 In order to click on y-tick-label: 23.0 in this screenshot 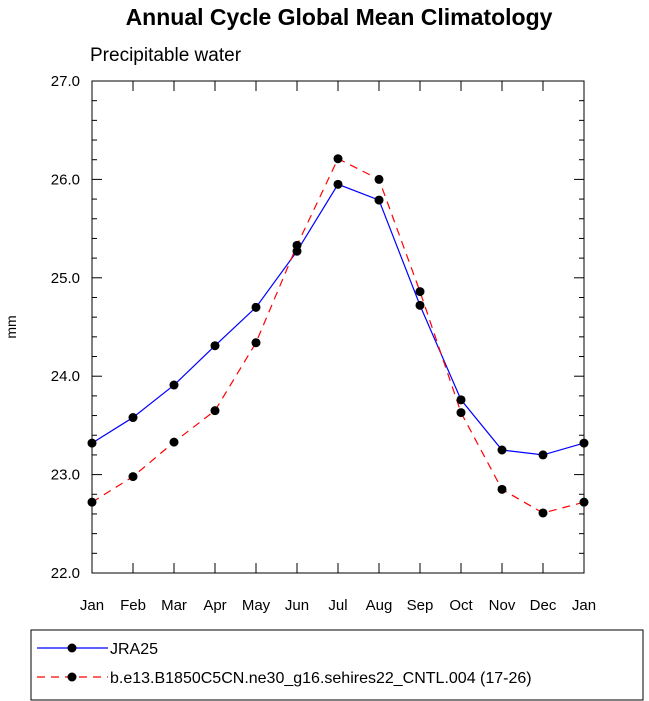, I will do `click(65, 475)`.